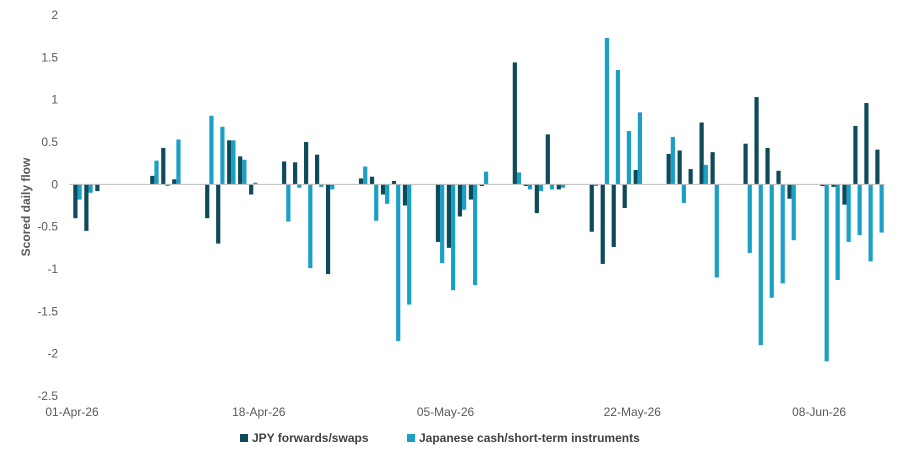 The image size is (903, 460). What do you see at coordinates (259, 412) in the screenshot?
I see `x-tick-label: 18-Apr-26` at bounding box center [259, 412].